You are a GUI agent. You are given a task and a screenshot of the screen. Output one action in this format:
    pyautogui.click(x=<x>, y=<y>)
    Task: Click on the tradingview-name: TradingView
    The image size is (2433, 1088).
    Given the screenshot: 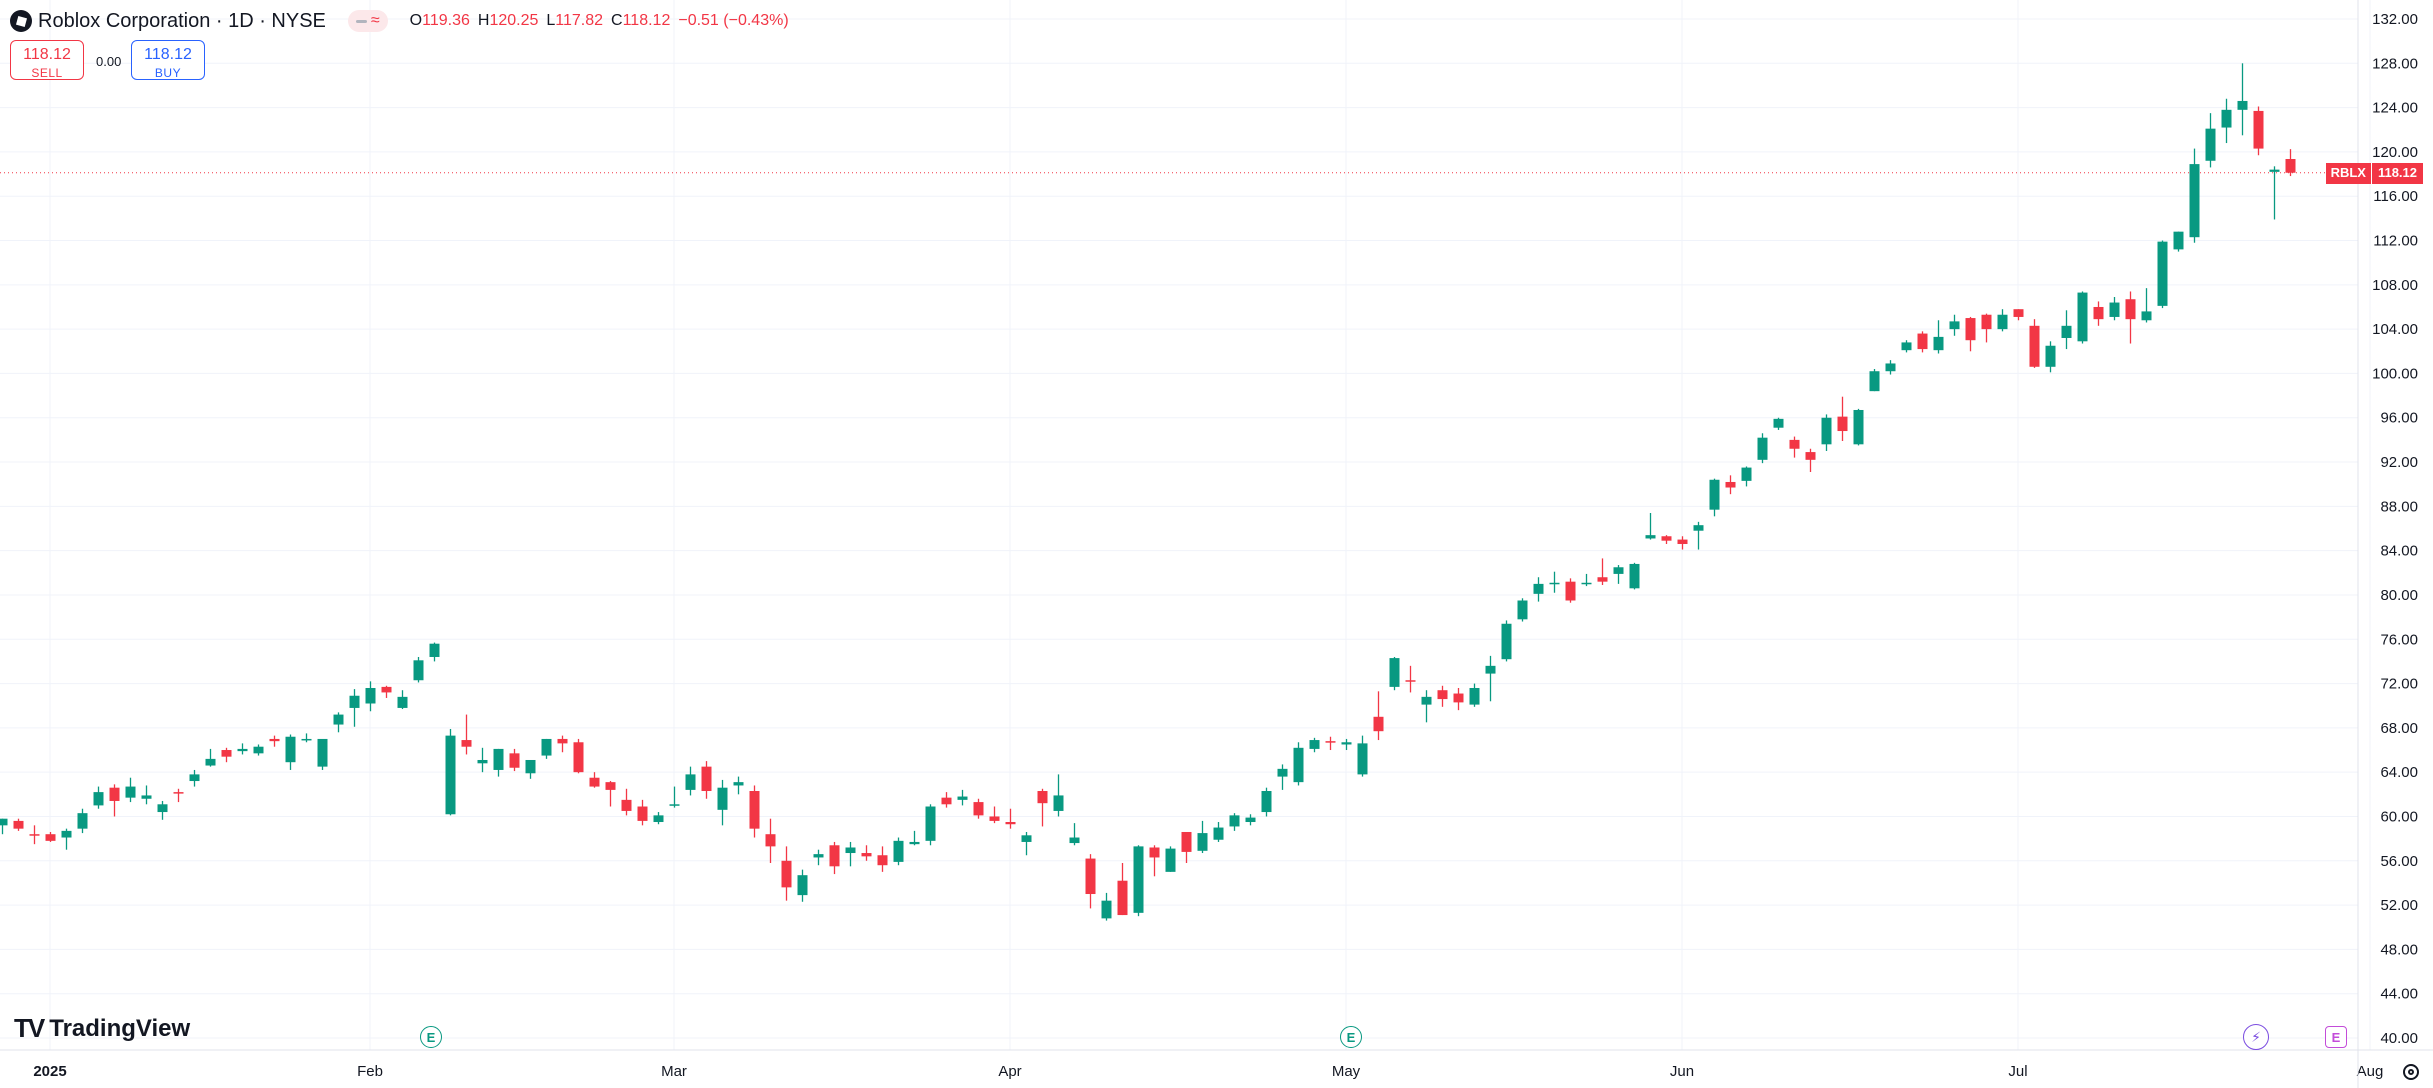 What is the action you would take?
    pyautogui.click(x=120, y=1028)
    